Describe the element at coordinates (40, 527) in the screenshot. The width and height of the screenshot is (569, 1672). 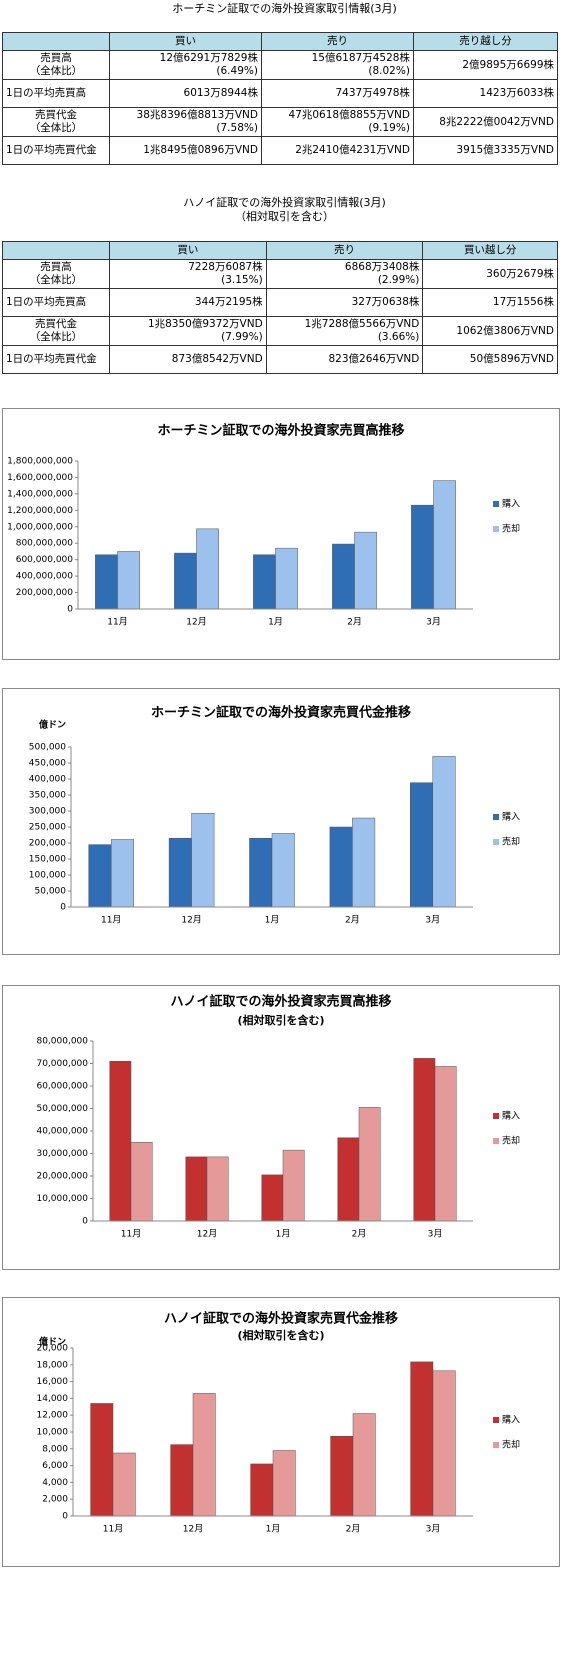
I see `y-tick-label: 1,000,000,000` at that location.